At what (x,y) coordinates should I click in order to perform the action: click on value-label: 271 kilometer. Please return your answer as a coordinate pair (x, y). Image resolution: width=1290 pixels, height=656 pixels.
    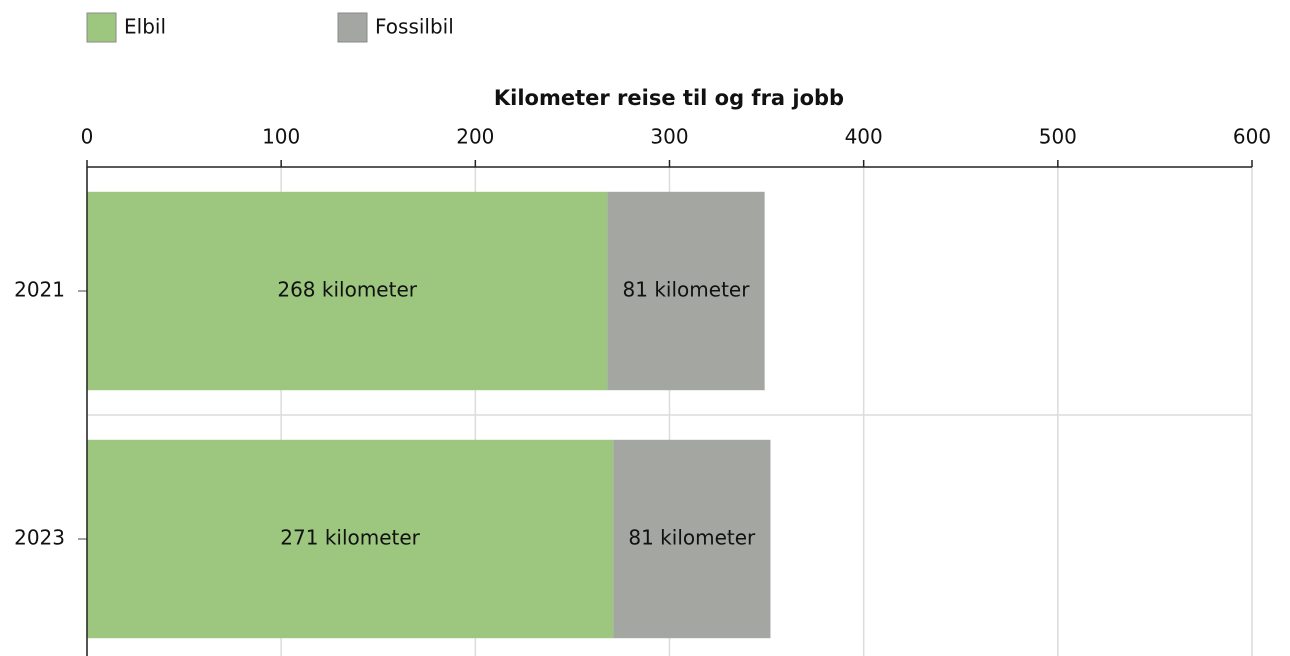
    Looking at the image, I should click on (350, 538).